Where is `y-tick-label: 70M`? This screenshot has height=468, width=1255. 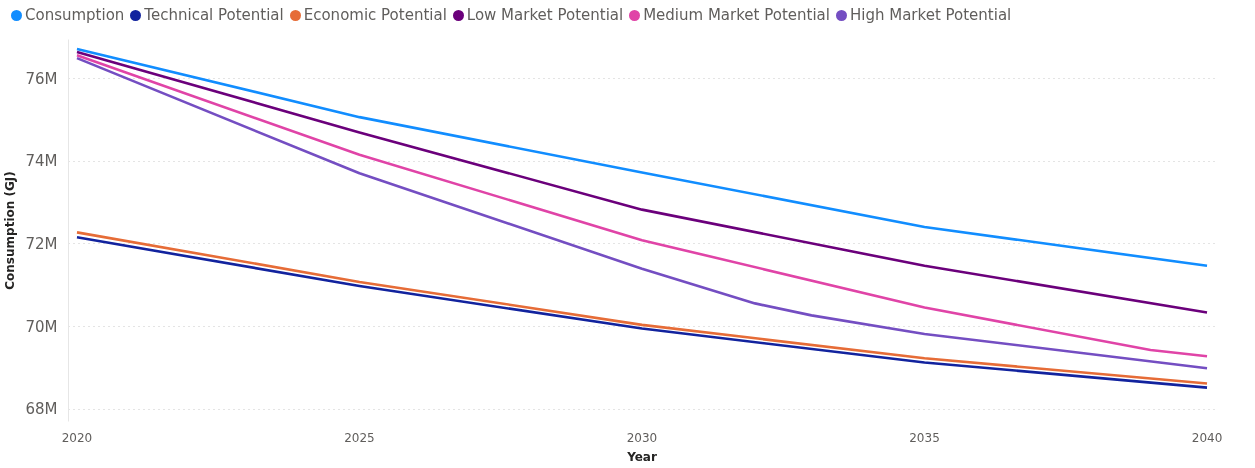 y-tick-label: 70M is located at coordinates (41, 326).